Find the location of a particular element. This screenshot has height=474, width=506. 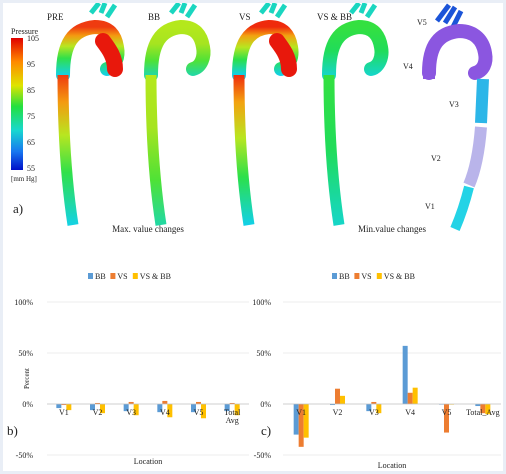

chart-2-bar-bb-v4 is located at coordinates (405, 374).